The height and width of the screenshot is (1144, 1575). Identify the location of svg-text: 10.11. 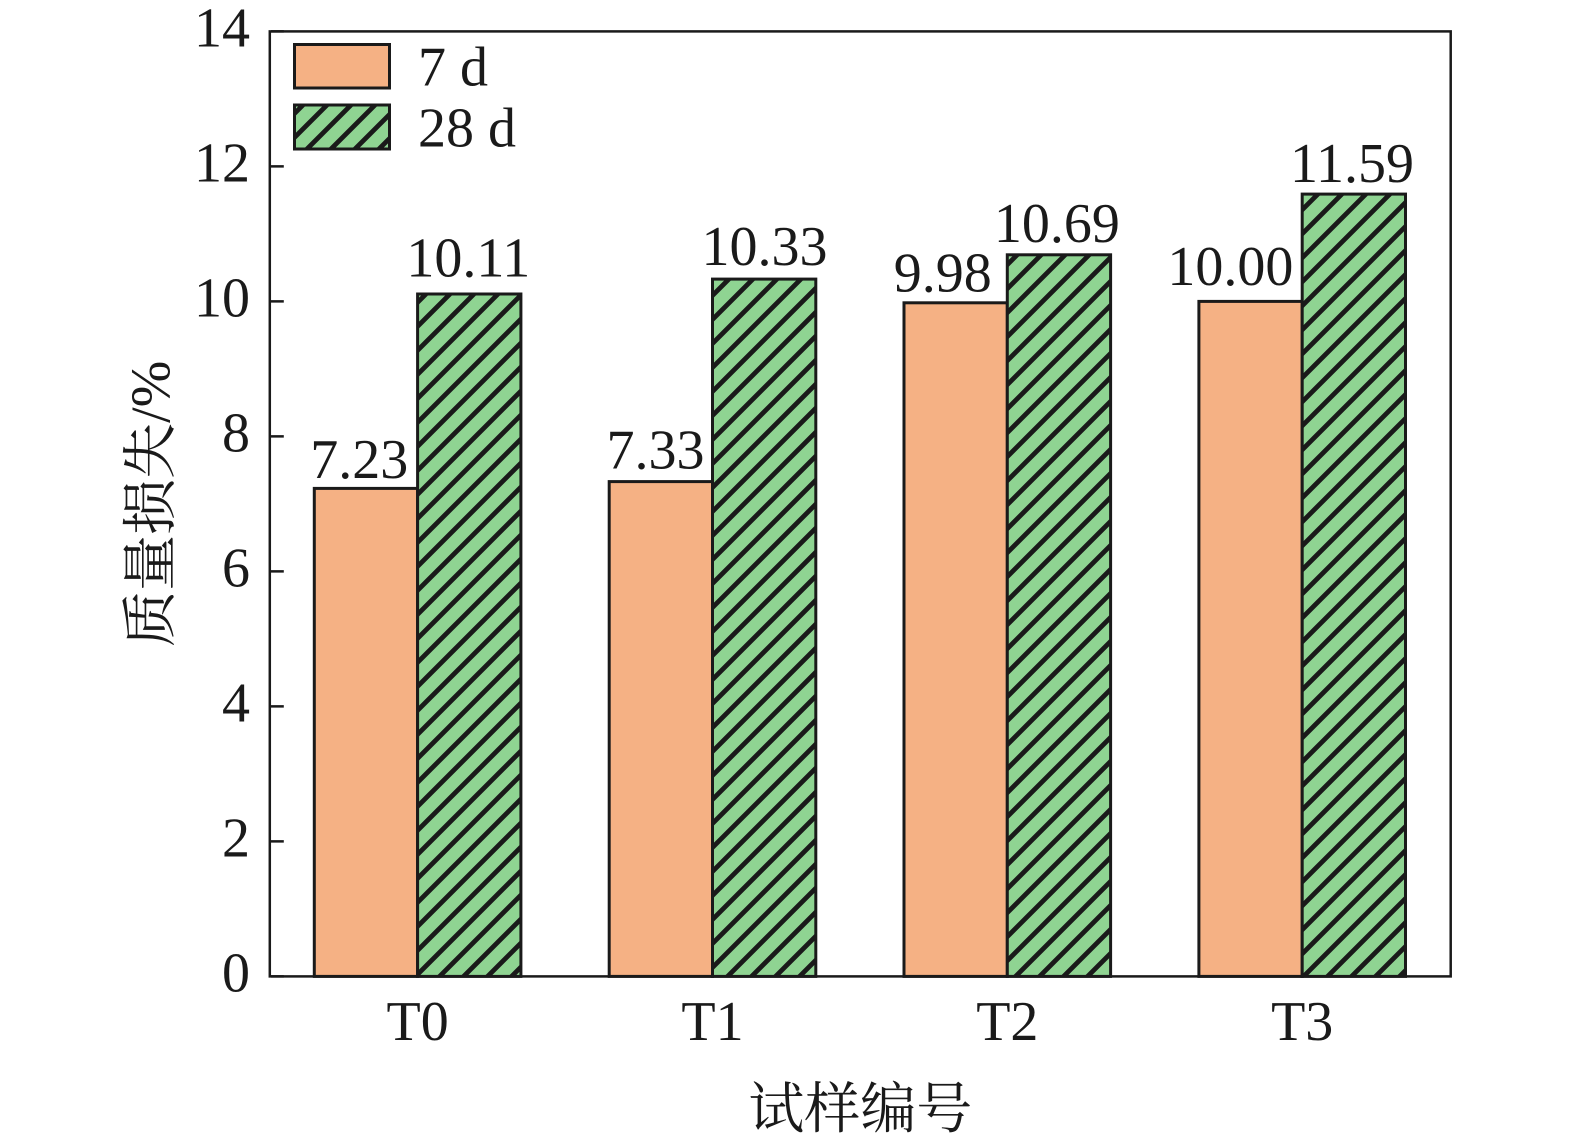
(468, 258).